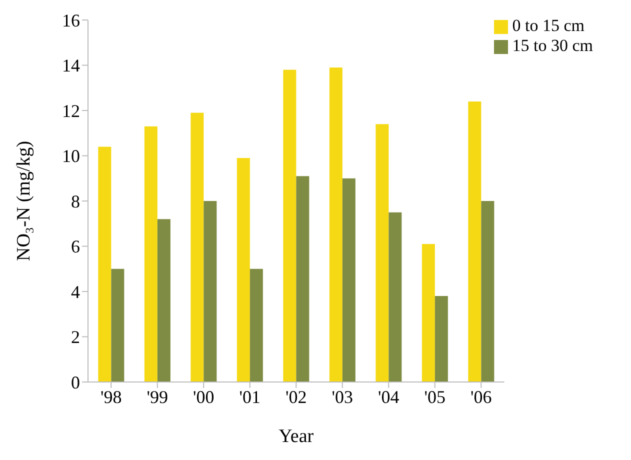 This screenshot has height=460, width=631. Describe the element at coordinates (249, 396) in the screenshot. I see `x-tick-label: '01` at that location.